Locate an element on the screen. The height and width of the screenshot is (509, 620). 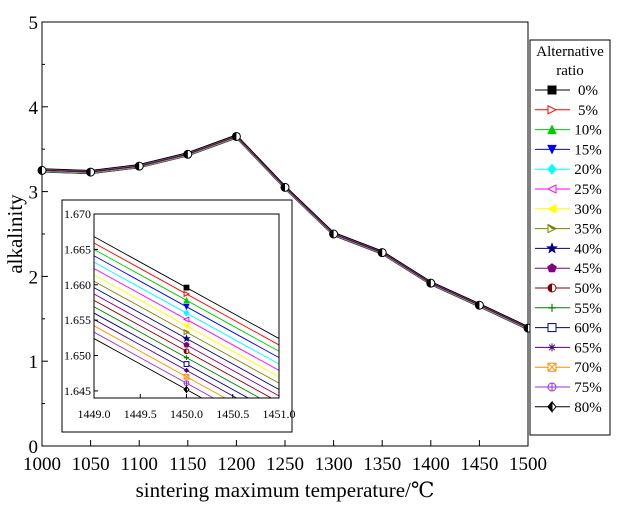
inset-marker-25pct is located at coordinates (186, 319).